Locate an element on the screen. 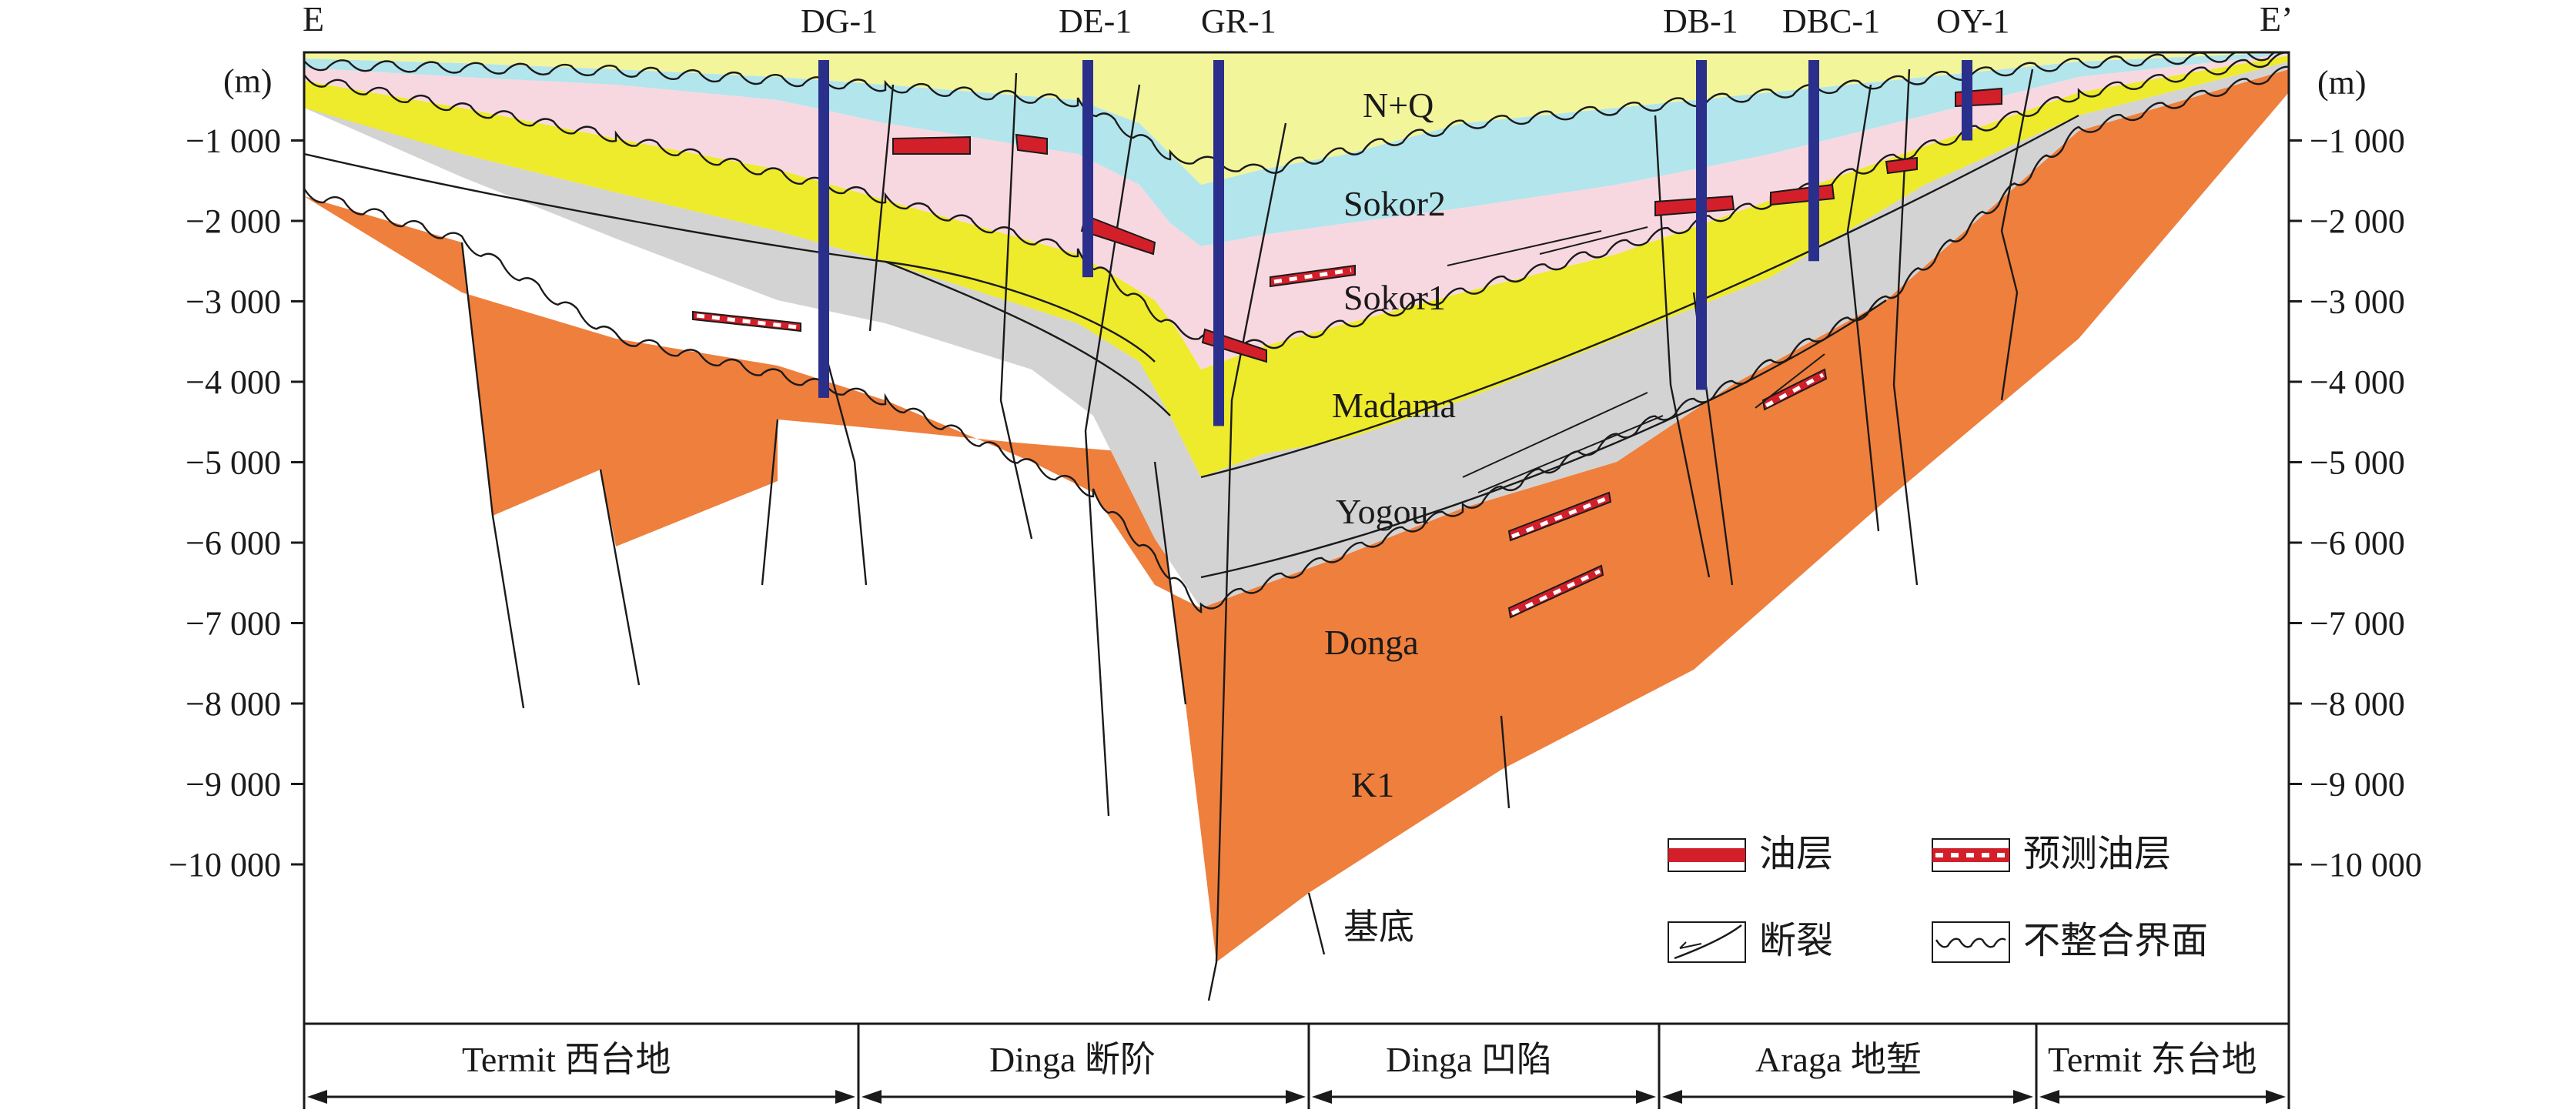 This screenshot has width=2576, height=1113. well-label-gr1: GR-1 is located at coordinates (1239, 21).